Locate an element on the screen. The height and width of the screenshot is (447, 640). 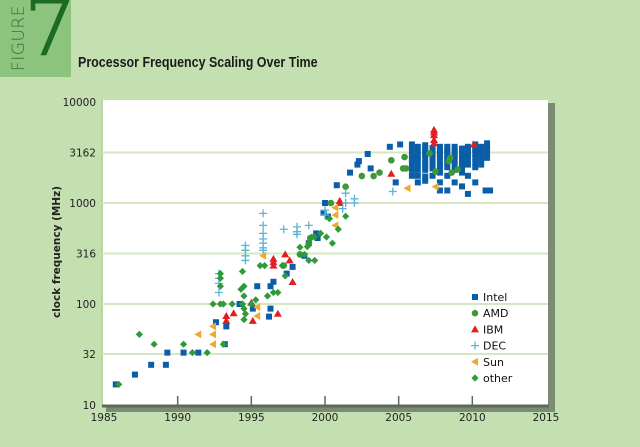
plus-marker-icon is located at coordinates (475, 345).